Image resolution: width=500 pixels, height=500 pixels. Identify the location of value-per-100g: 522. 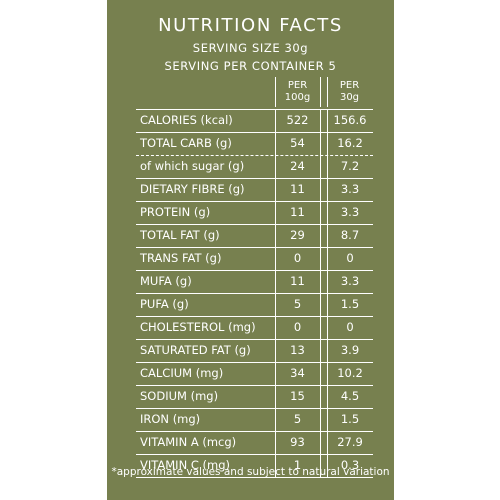
(297, 120).